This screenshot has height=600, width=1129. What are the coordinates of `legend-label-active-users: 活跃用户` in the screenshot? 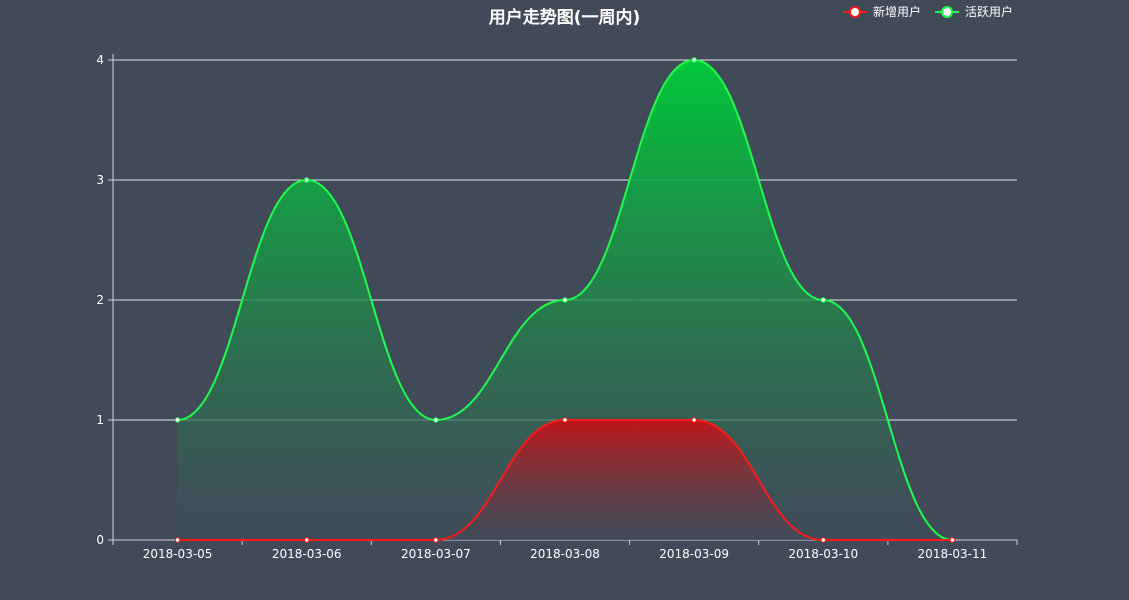 It's located at (988, 12).